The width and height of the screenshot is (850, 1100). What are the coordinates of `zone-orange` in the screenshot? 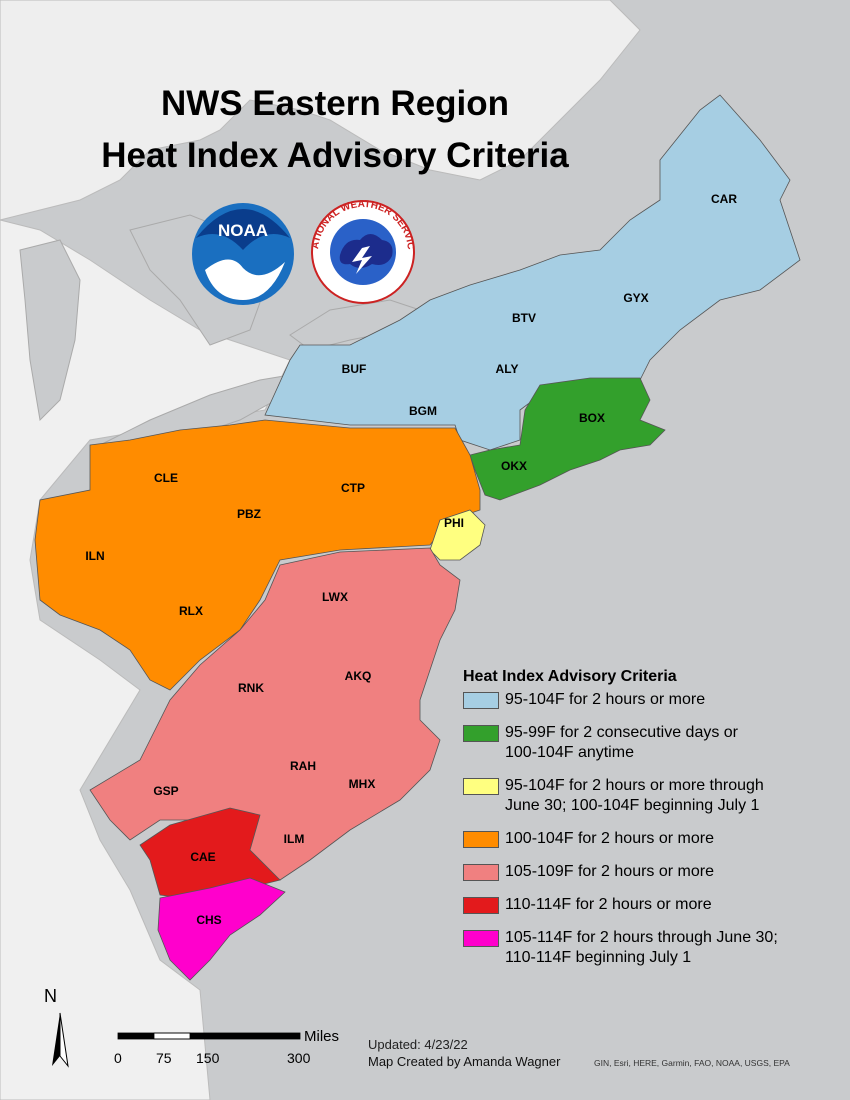 It's located at (257, 555).